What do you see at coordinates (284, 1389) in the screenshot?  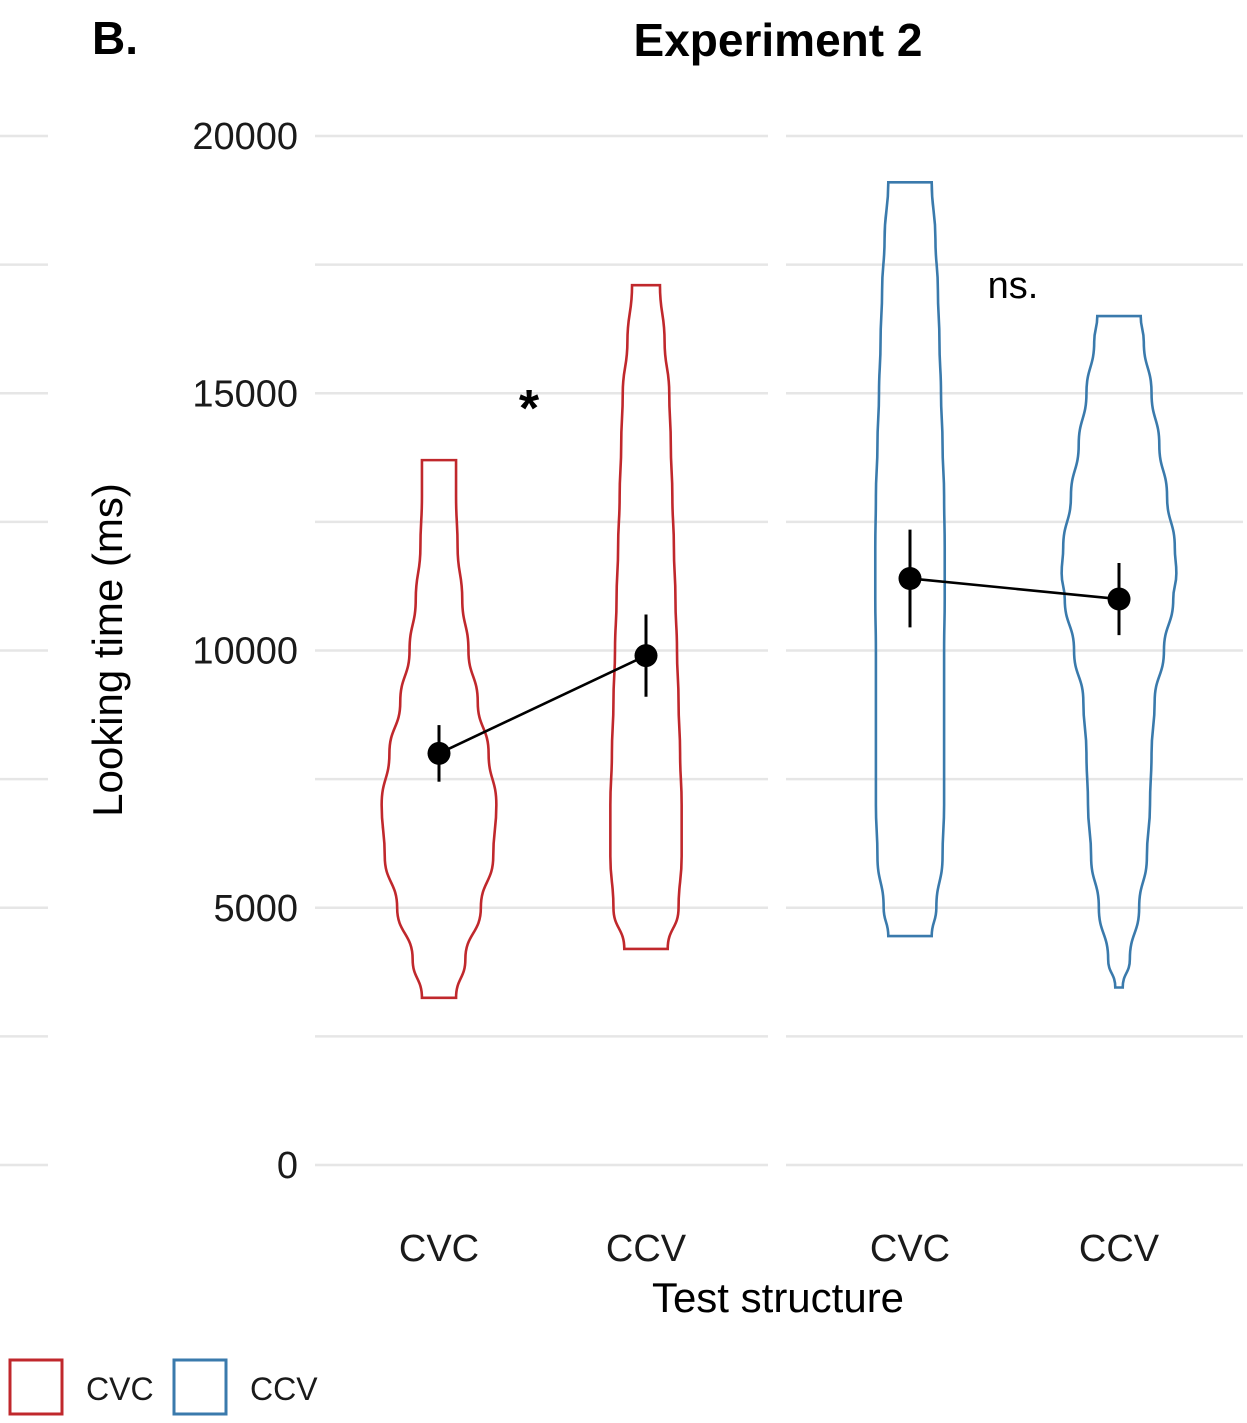 I see `legend-label-ccv: CCV` at bounding box center [284, 1389].